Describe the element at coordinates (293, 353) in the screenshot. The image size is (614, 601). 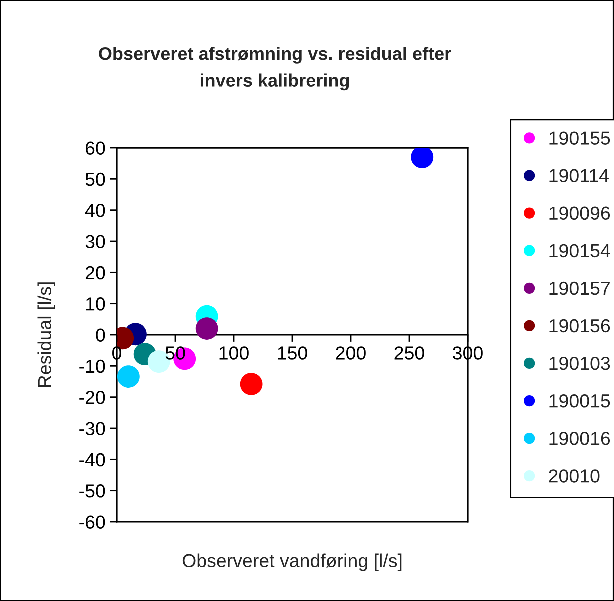
I see `x-tick-label: 150` at that location.